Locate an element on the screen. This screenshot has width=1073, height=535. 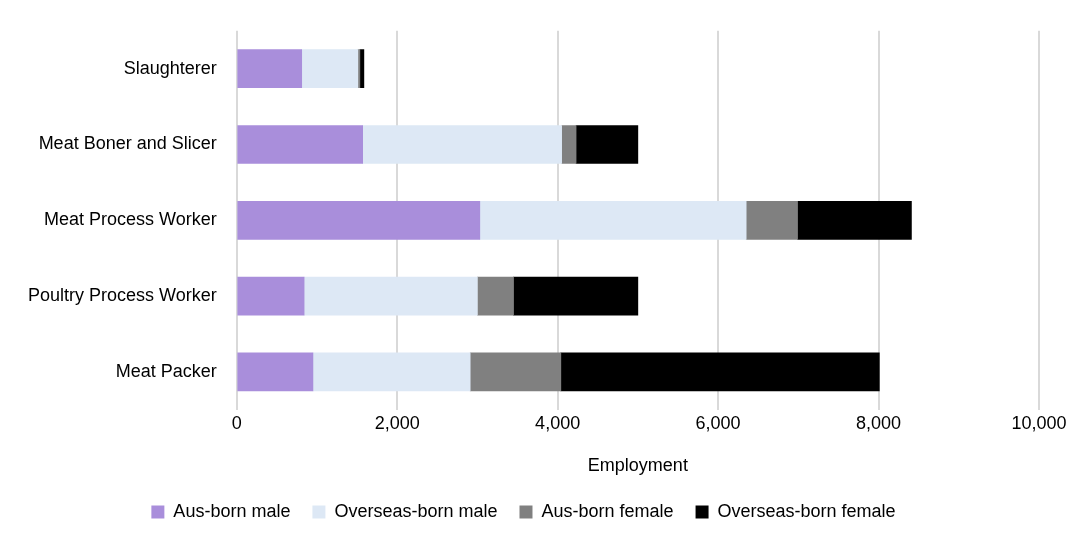
legend-label: Aus-born male is located at coordinates (232, 510).